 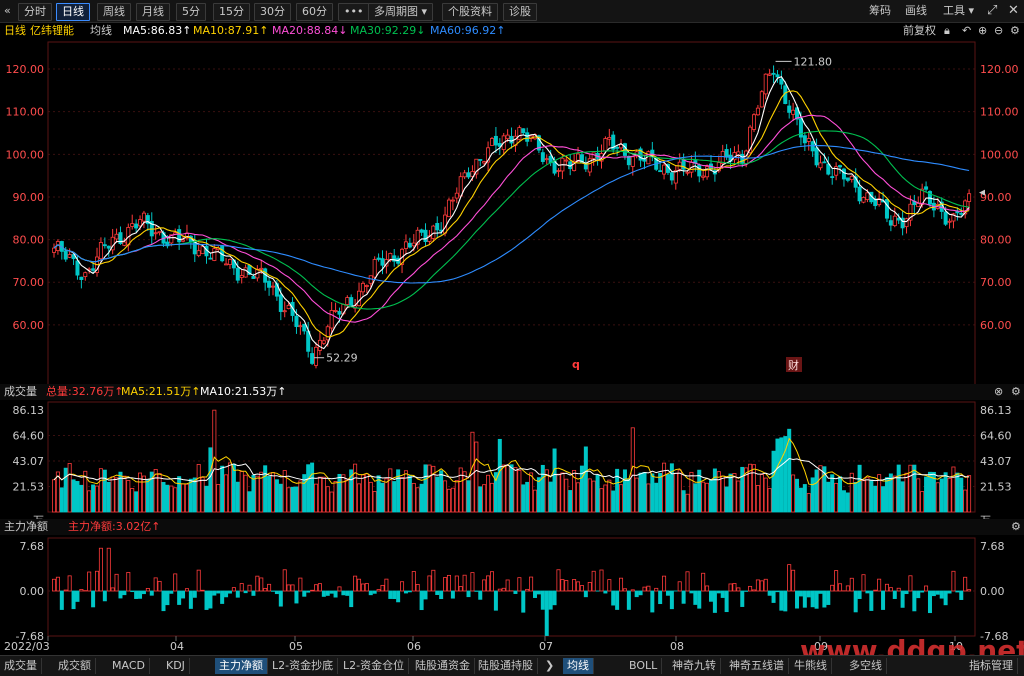 What do you see at coordinates (982, 31) in the screenshot?
I see `zoom-in-icon: ⊕` at bounding box center [982, 31].